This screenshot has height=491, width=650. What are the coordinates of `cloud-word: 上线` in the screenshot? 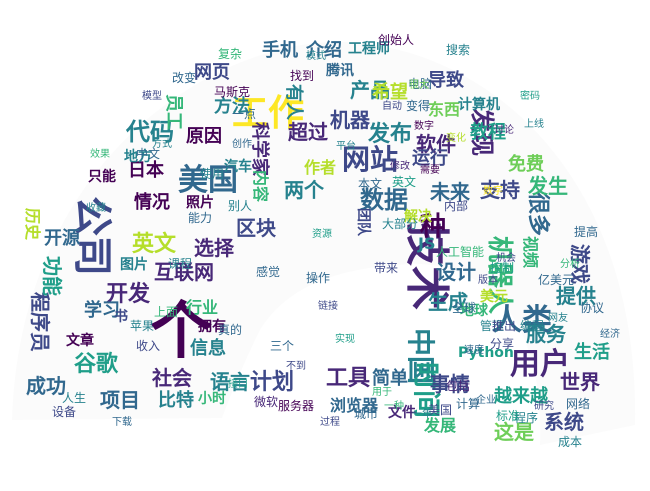 It's located at (534, 124).